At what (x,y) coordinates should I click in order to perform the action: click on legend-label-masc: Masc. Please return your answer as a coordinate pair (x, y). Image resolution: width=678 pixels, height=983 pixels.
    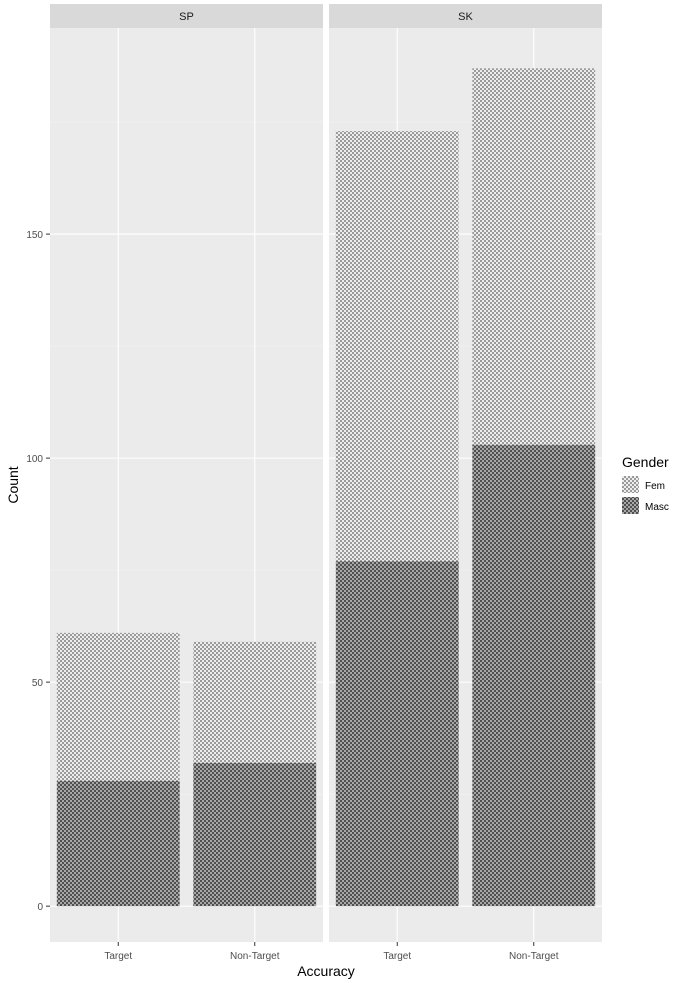
    Looking at the image, I should click on (657, 507).